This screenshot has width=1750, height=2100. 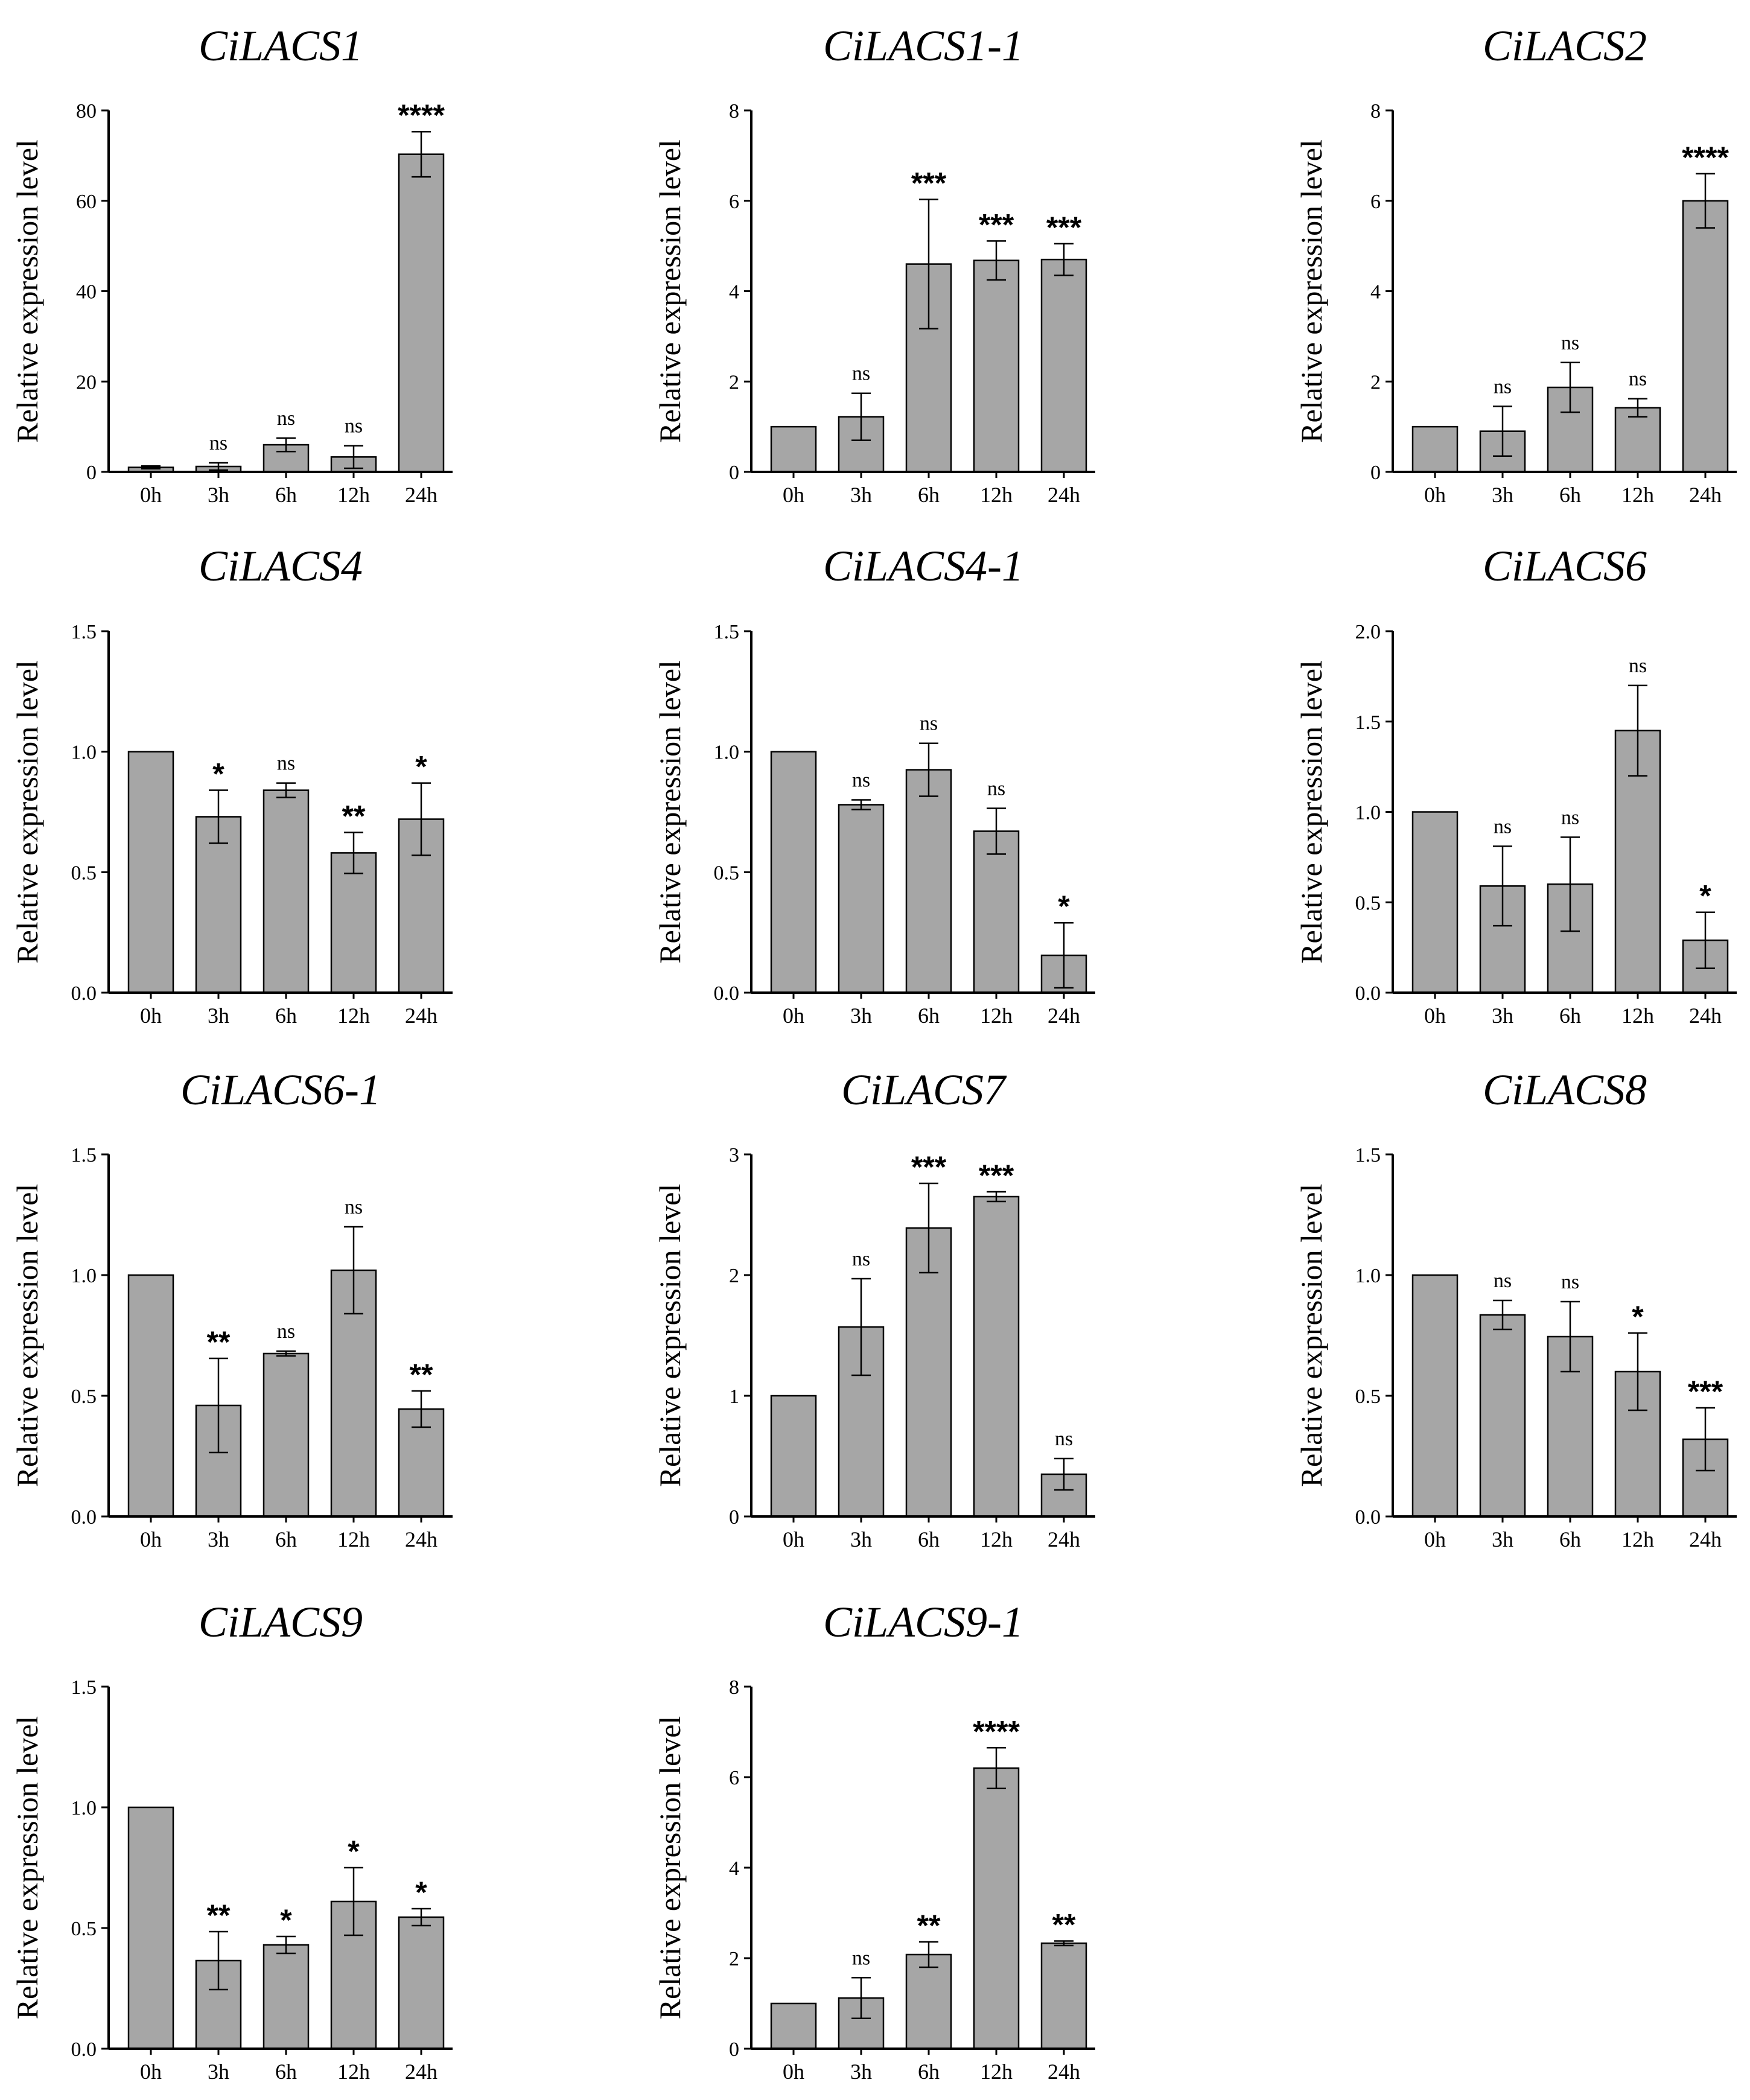 I want to click on chart-title: CiLACS6-1, so click(x=280, y=1090).